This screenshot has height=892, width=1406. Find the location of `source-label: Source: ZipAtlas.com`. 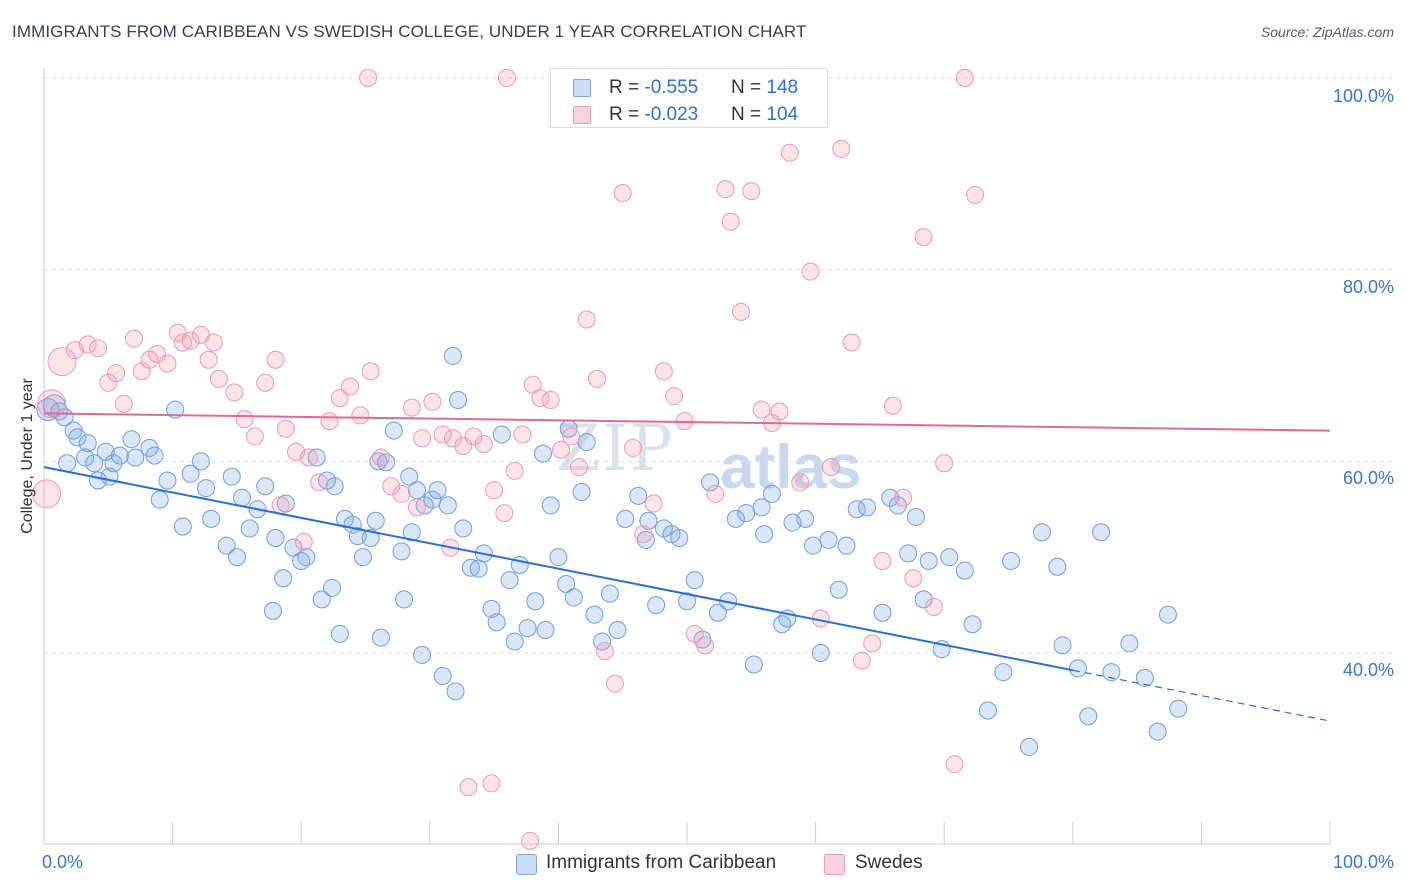

source-label: Source: ZipAtlas.com is located at coordinates (1327, 32).